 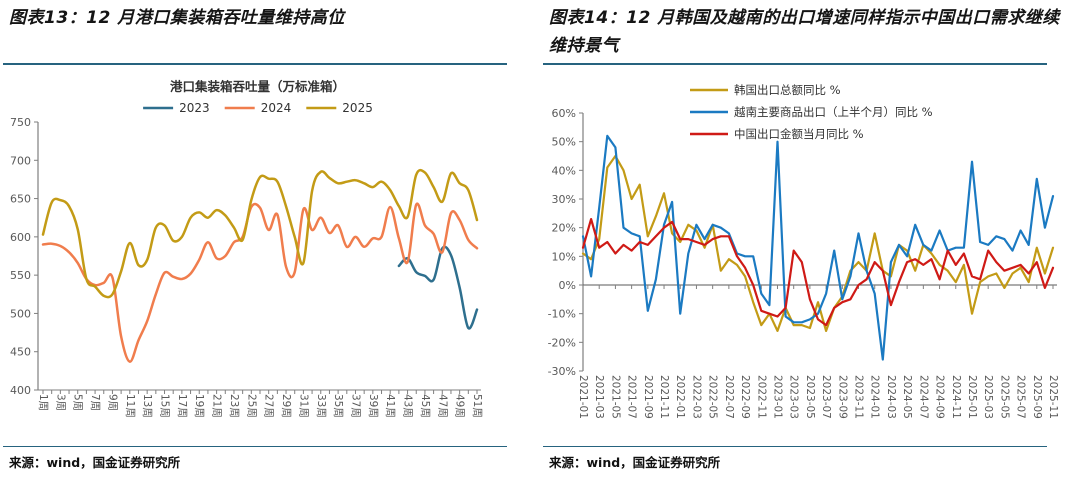 What do you see at coordinates (564, 142) in the screenshot?
I see `y-tick-label: 50%` at bounding box center [564, 142].